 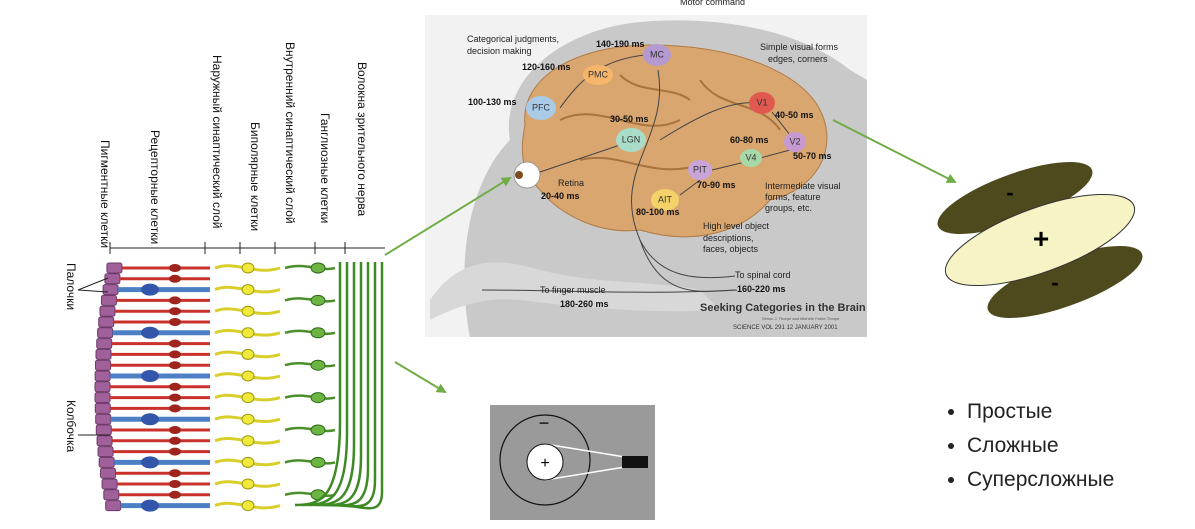 What do you see at coordinates (155, 187) in the screenshot?
I see `layer-label: Рецепторные клетки` at bounding box center [155, 187].